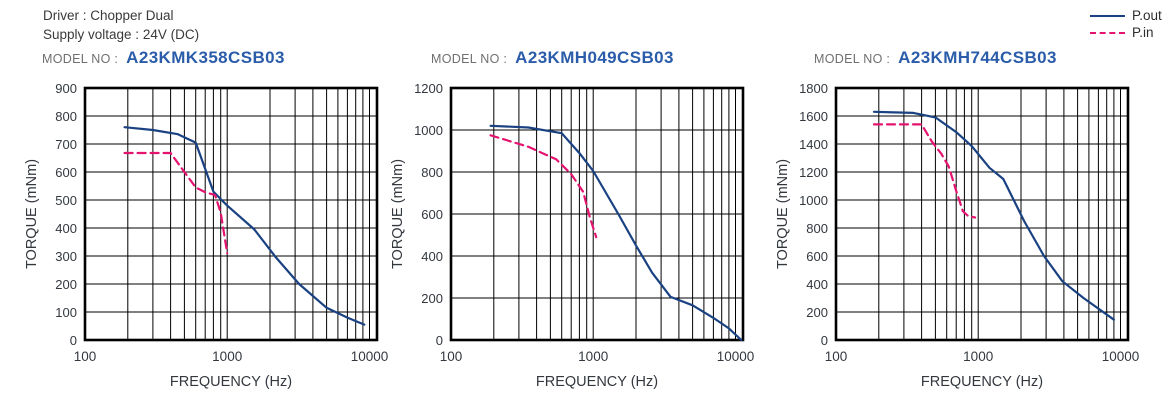  Describe the element at coordinates (121, 34) in the screenshot. I see `supply-voltage-line: Supply voltage : 24V (DC)` at that location.